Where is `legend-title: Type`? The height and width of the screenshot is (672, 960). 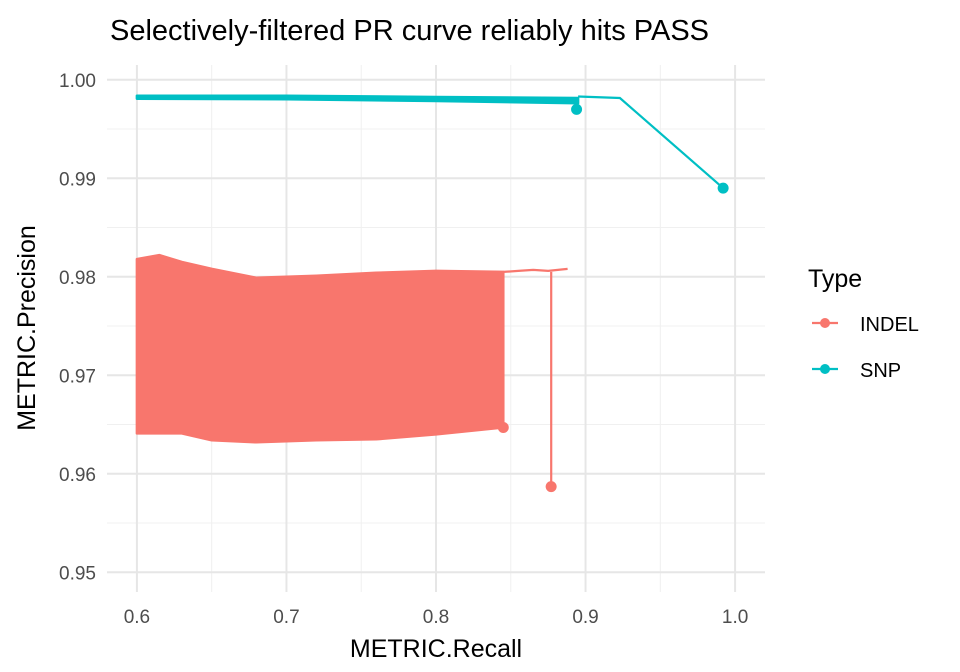 legend-title: Type is located at coordinates (835, 279).